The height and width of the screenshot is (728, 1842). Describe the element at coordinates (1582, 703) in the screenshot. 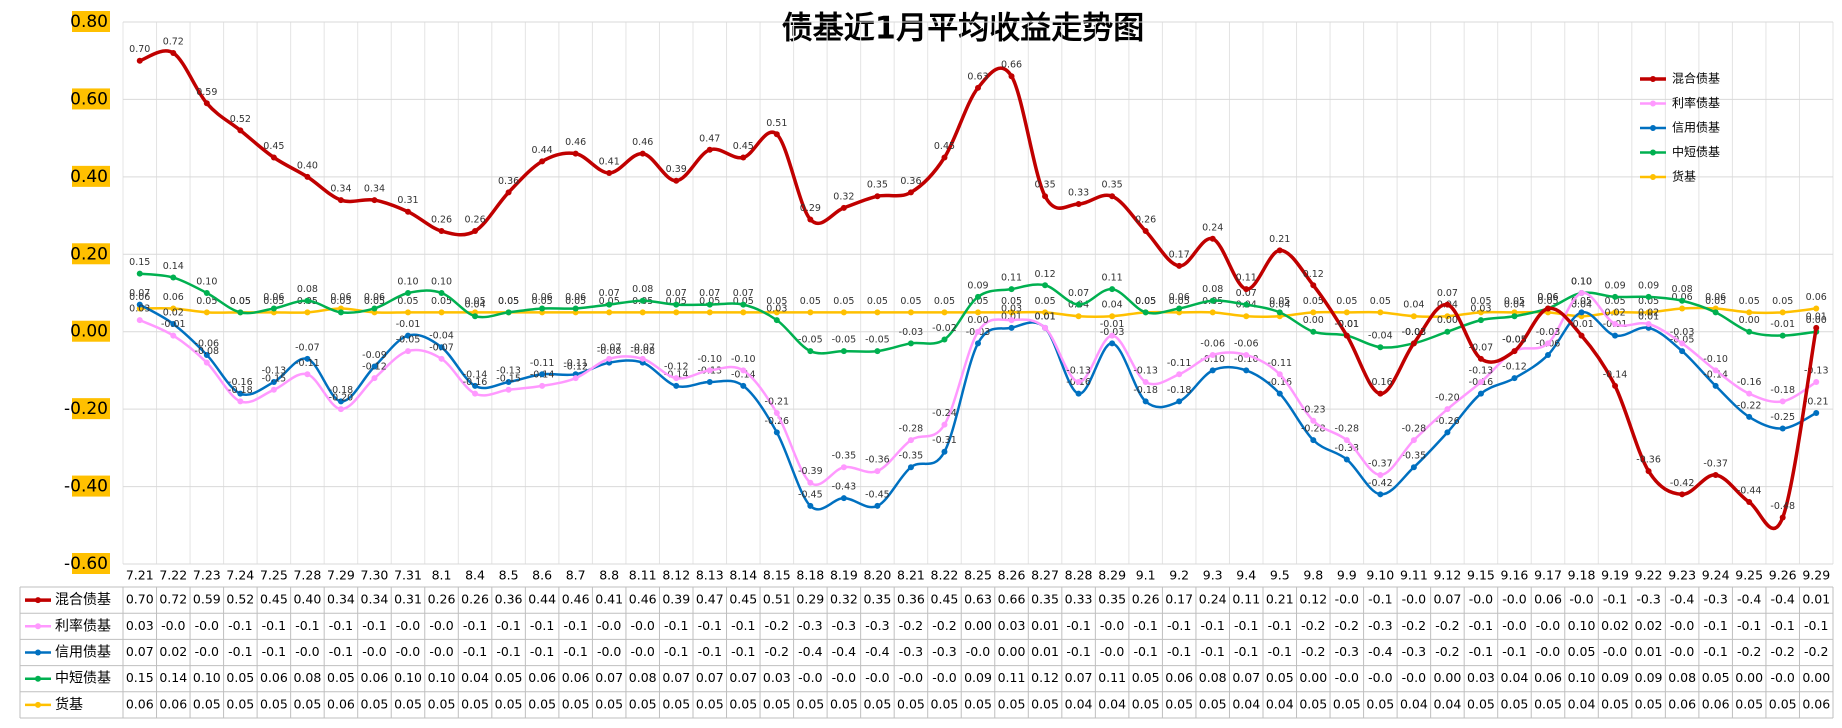

I see `table-cell: 0.04` at that location.